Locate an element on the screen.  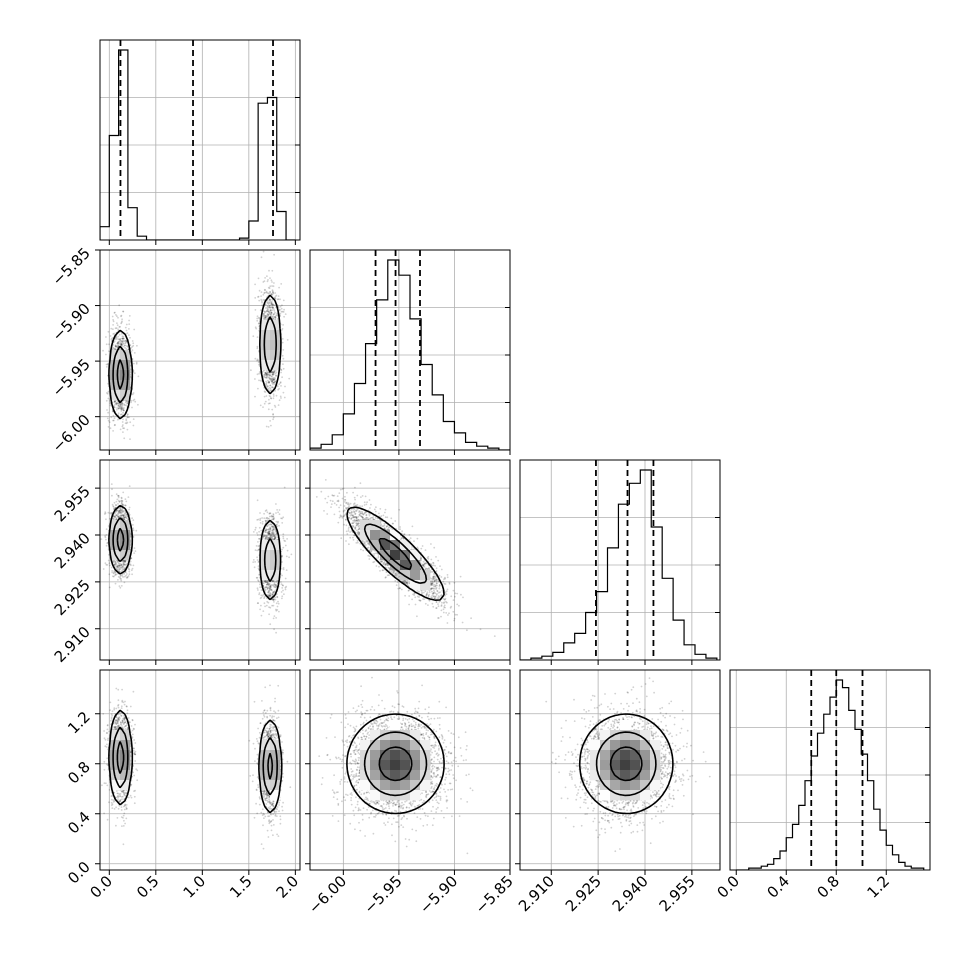
panel-frame is located at coordinates (830, 770).